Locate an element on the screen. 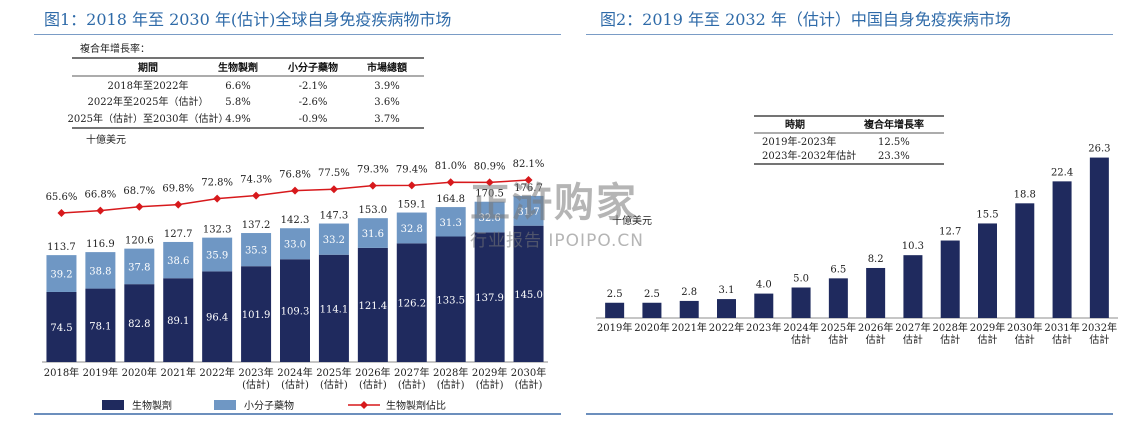 This screenshot has width=1134, height=423. fig1-table-cell: 5.8% is located at coordinates (237, 102).